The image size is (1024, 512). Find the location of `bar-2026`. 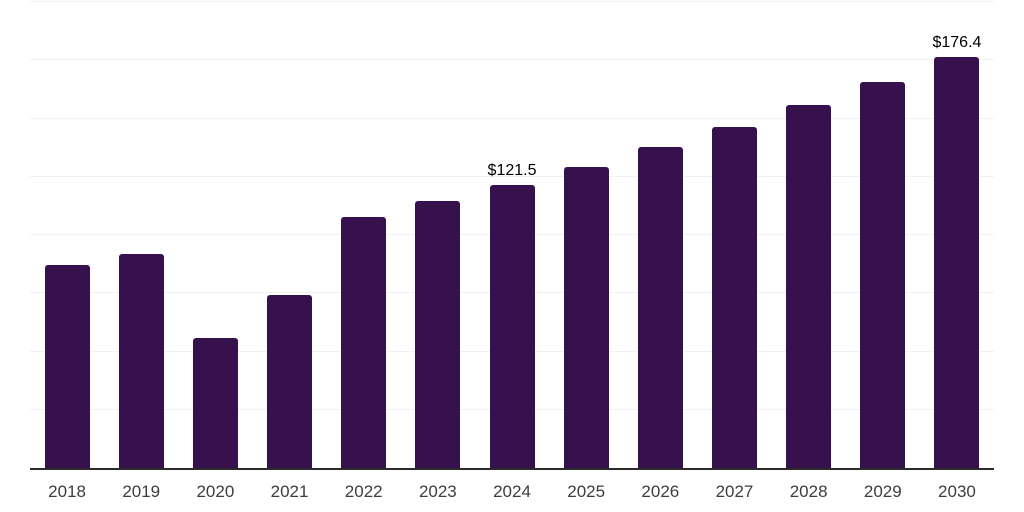

bar-2026 is located at coordinates (660, 307).